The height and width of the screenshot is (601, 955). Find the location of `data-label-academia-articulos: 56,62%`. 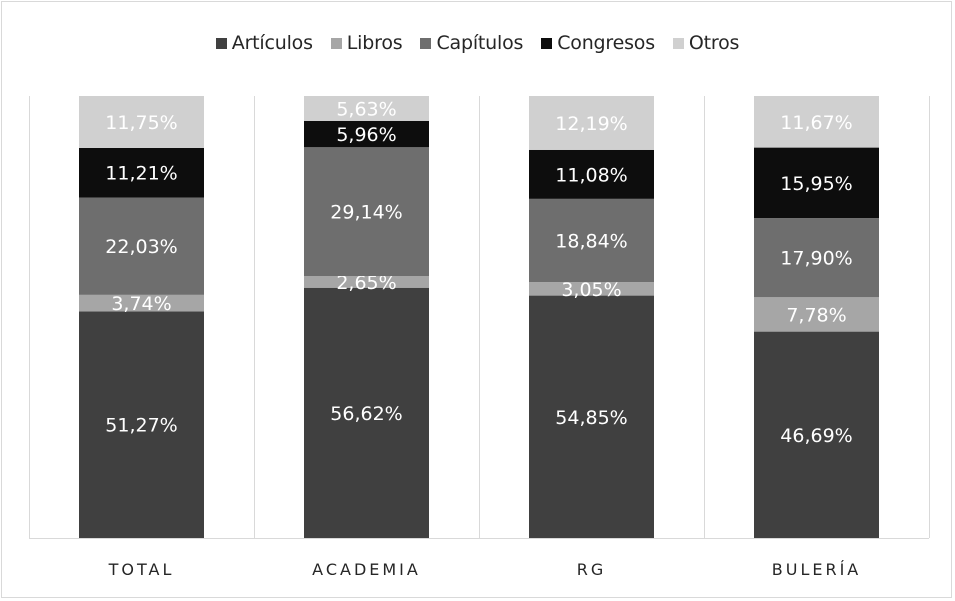

data-label-academia-articulos: 56,62% is located at coordinates (366, 414).